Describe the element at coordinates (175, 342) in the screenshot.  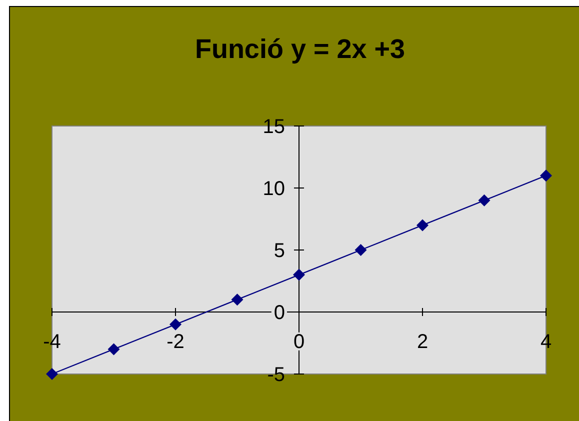
I see `x-tick-label: -2` at that location.